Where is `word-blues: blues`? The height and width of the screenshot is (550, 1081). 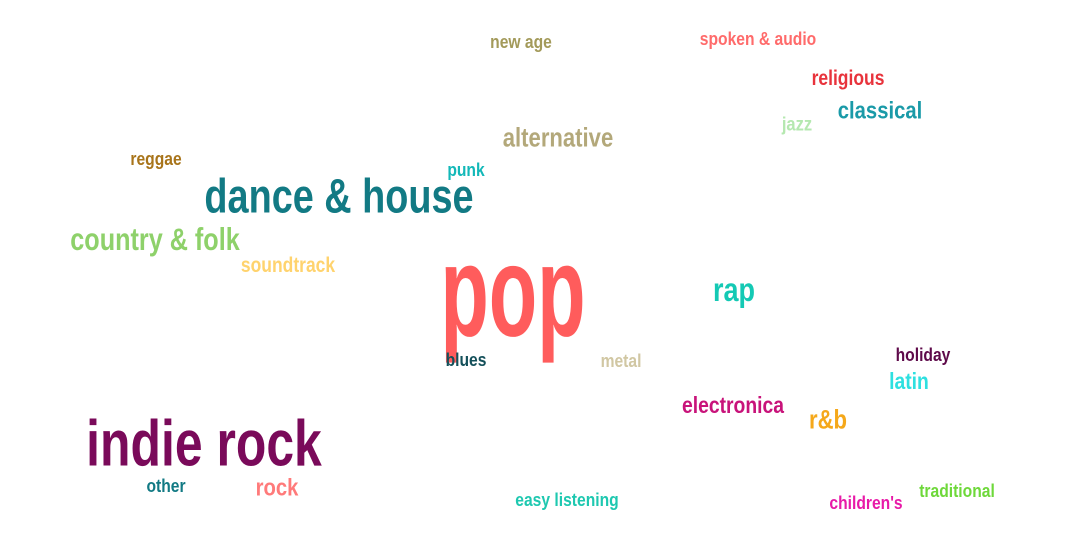 word-blues: blues is located at coordinates (466, 360).